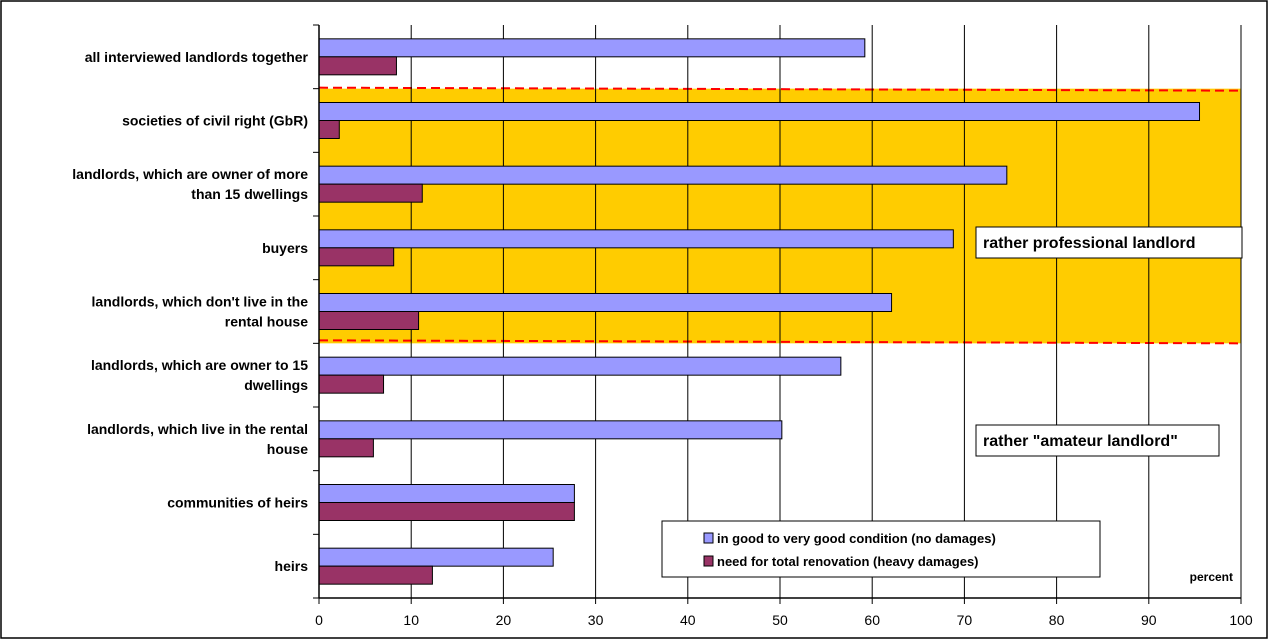  I want to click on x-tick-label: 50, so click(780, 620).